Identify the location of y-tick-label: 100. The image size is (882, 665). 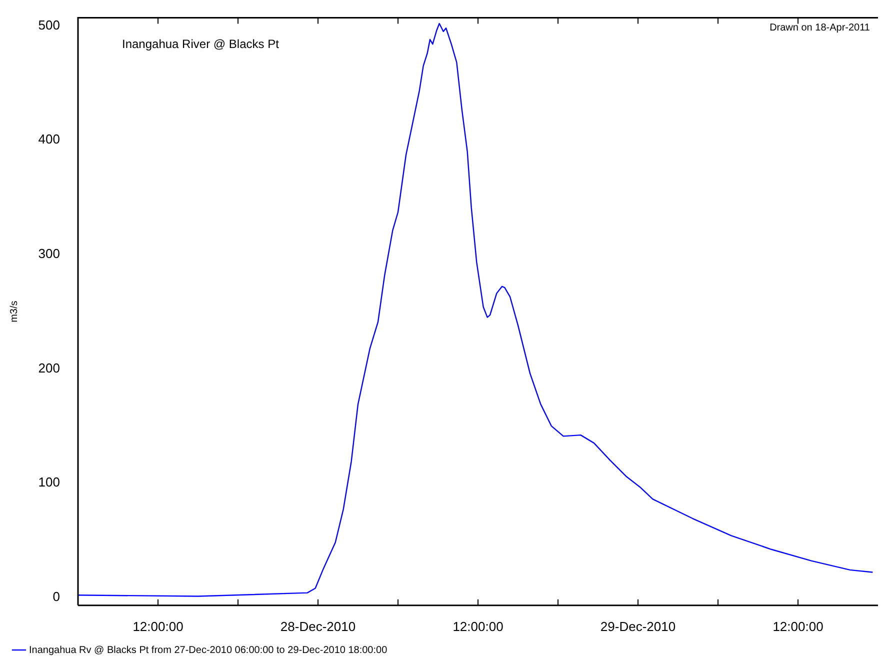
(49, 482).